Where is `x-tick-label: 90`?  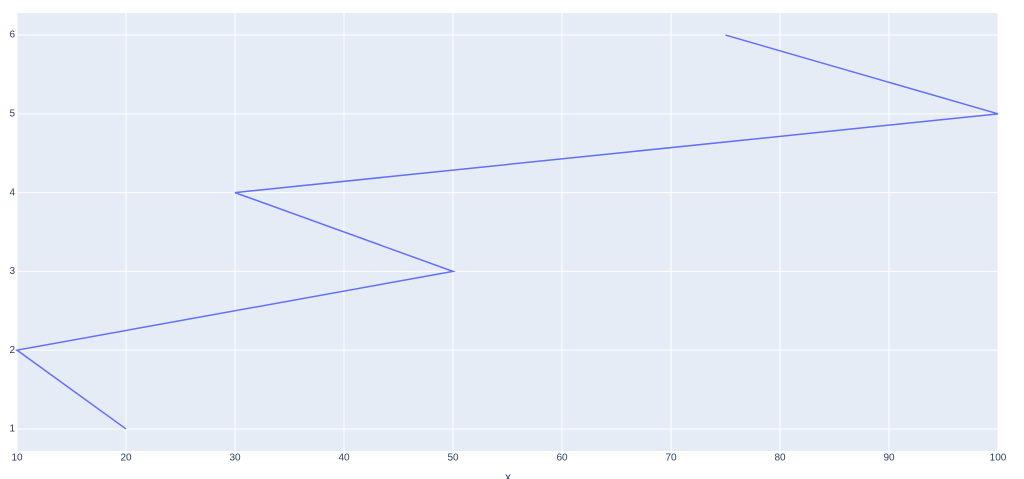 x-tick-label: 90 is located at coordinates (889, 458).